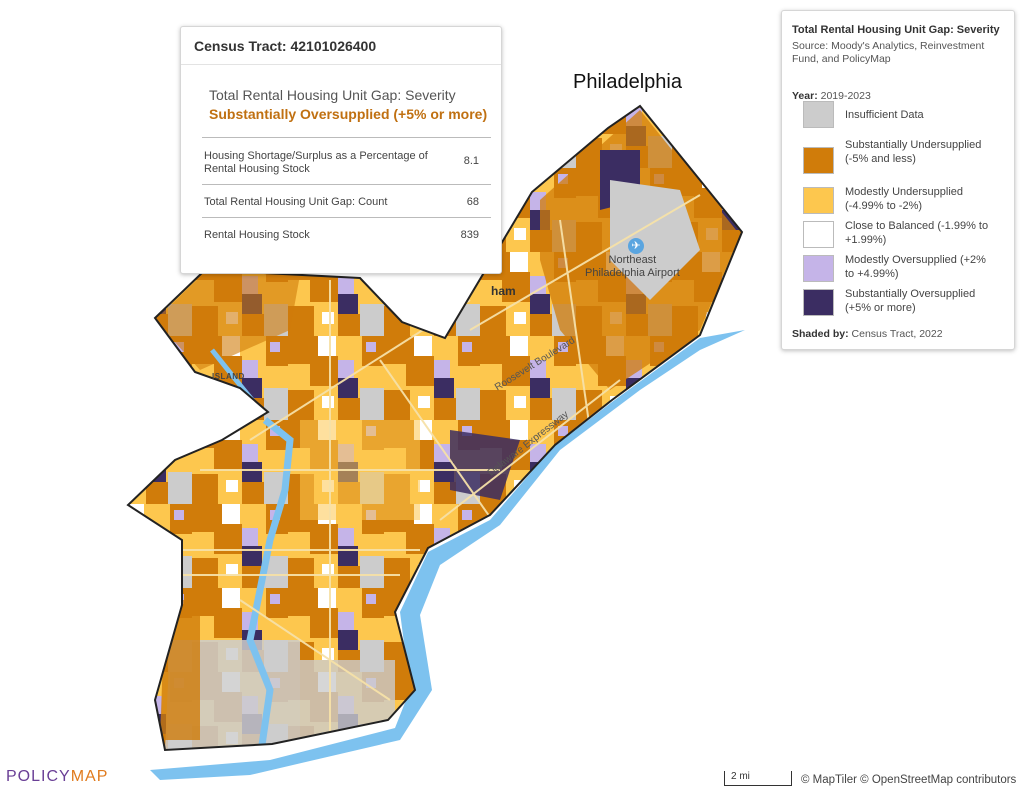 The image size is (1024, 791). What do you see at coordinates (636, 246) in the screenshot?
I see `airport-icon: ✈` at bounding box center [636, 246].